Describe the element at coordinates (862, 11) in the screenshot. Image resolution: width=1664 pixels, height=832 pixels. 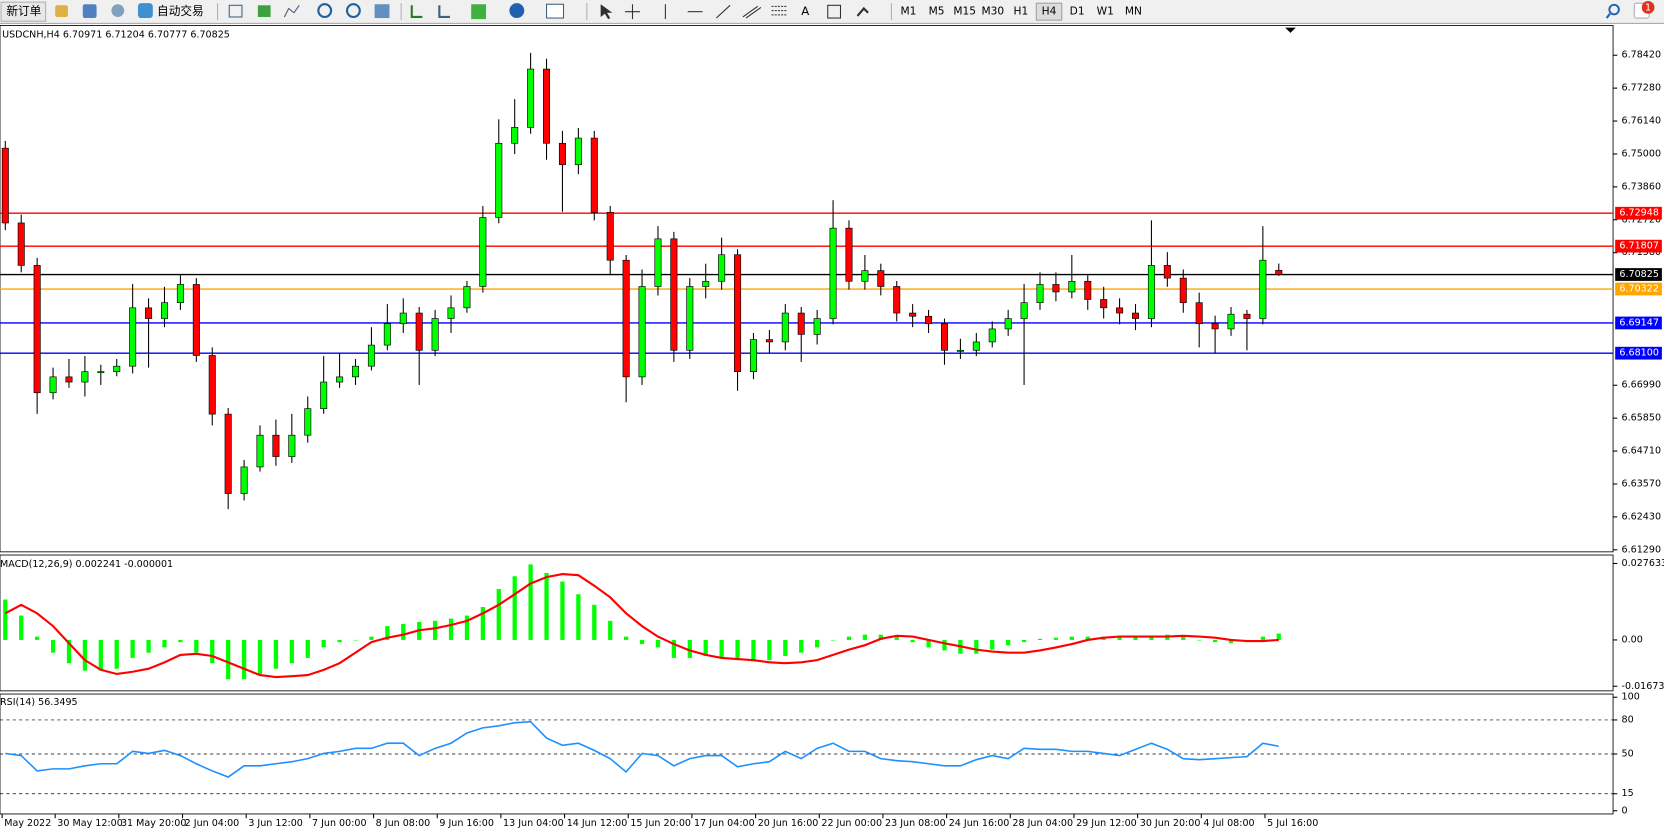
I see `arrows-icon` at that location.